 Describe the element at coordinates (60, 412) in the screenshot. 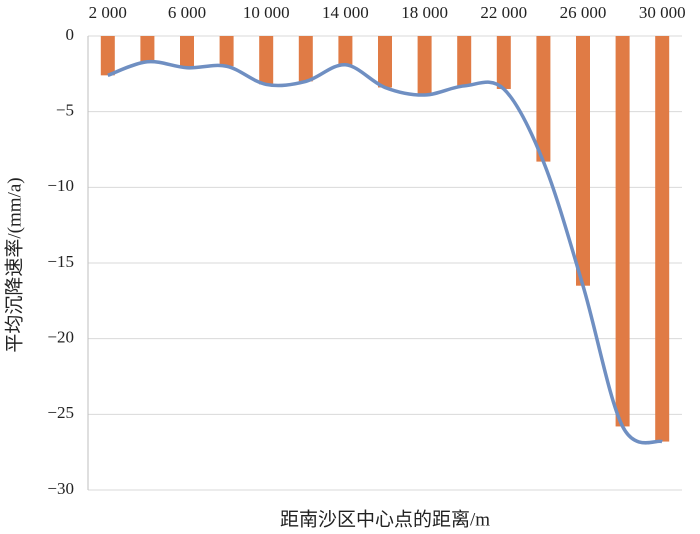

I see `y-tick-label: −25` at that location.